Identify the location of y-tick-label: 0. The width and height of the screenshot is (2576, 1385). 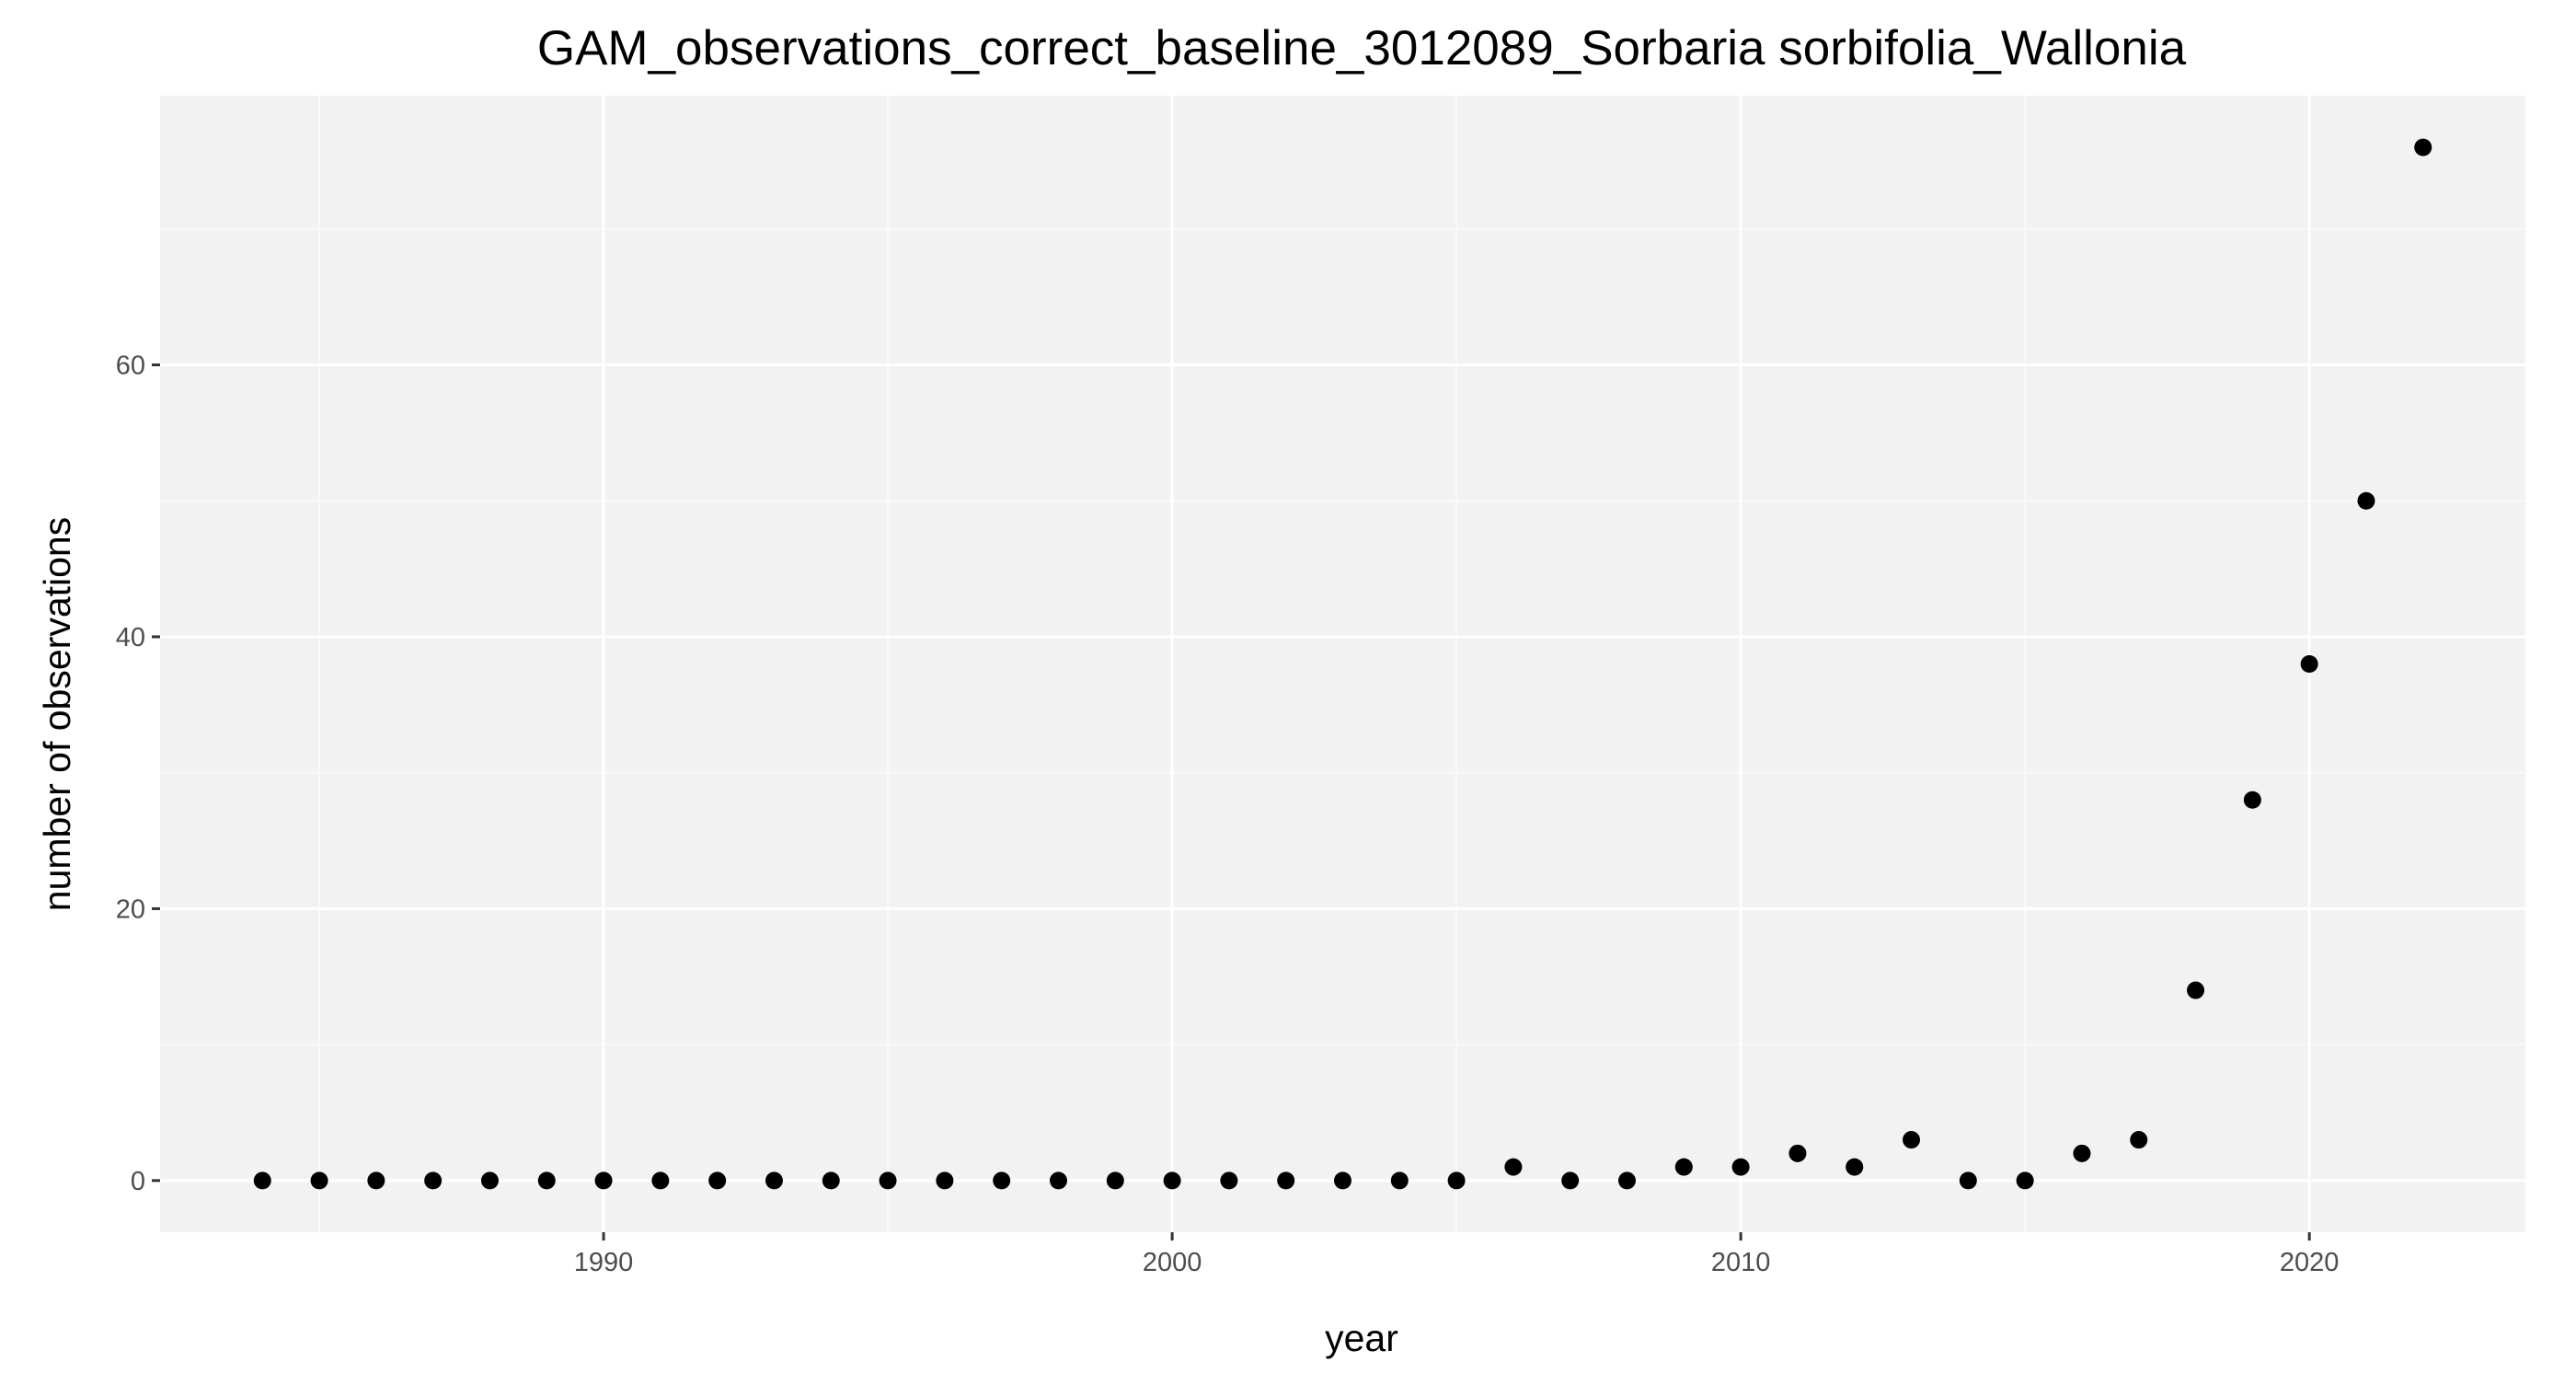
(138, 1181).